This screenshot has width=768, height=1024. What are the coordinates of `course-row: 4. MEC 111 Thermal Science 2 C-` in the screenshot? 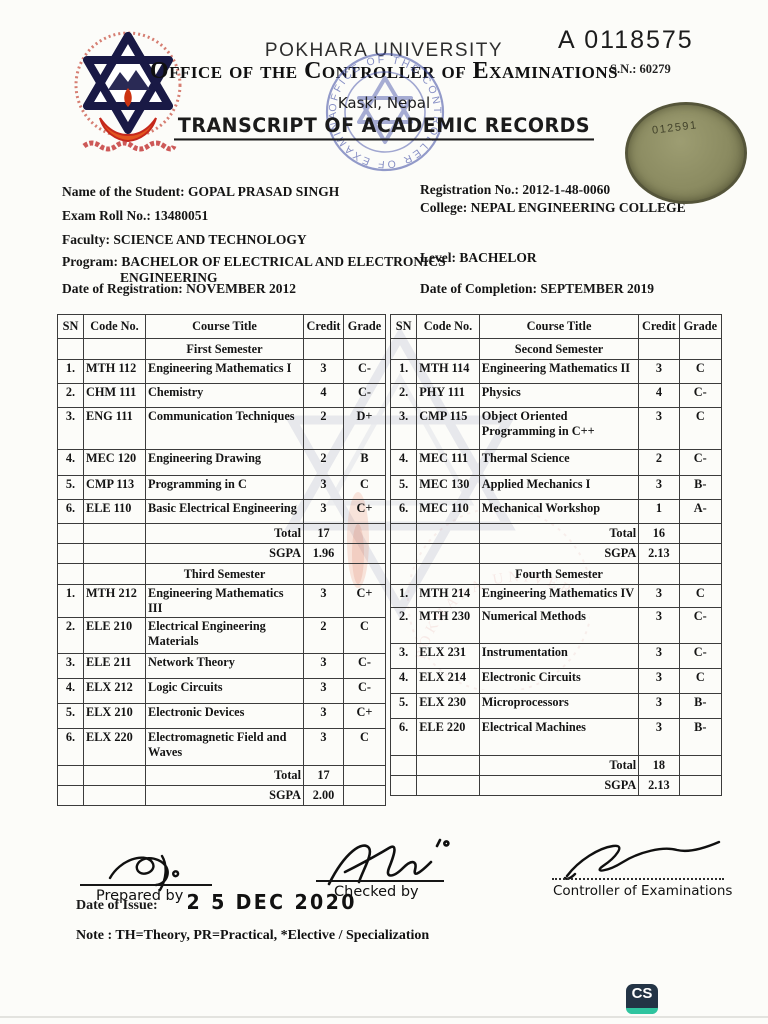 It's located at (556, 462).